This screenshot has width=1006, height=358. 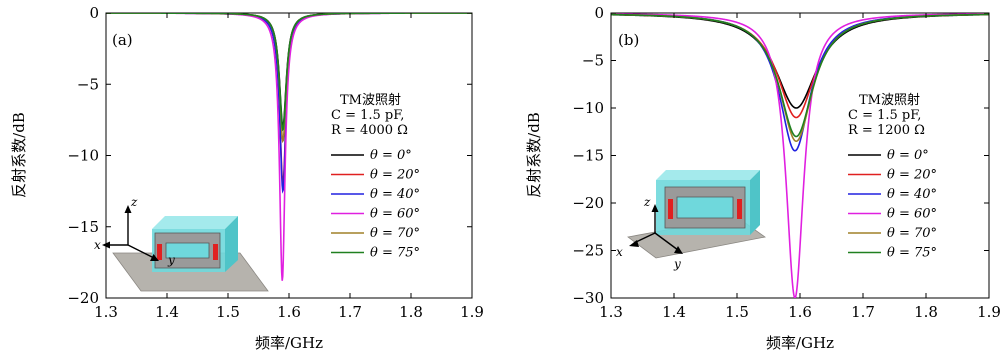 What do you see at coordinates (588, 251) in the screenshot?
I see `y-tick-label: −25` at bounding box center [588, 251].